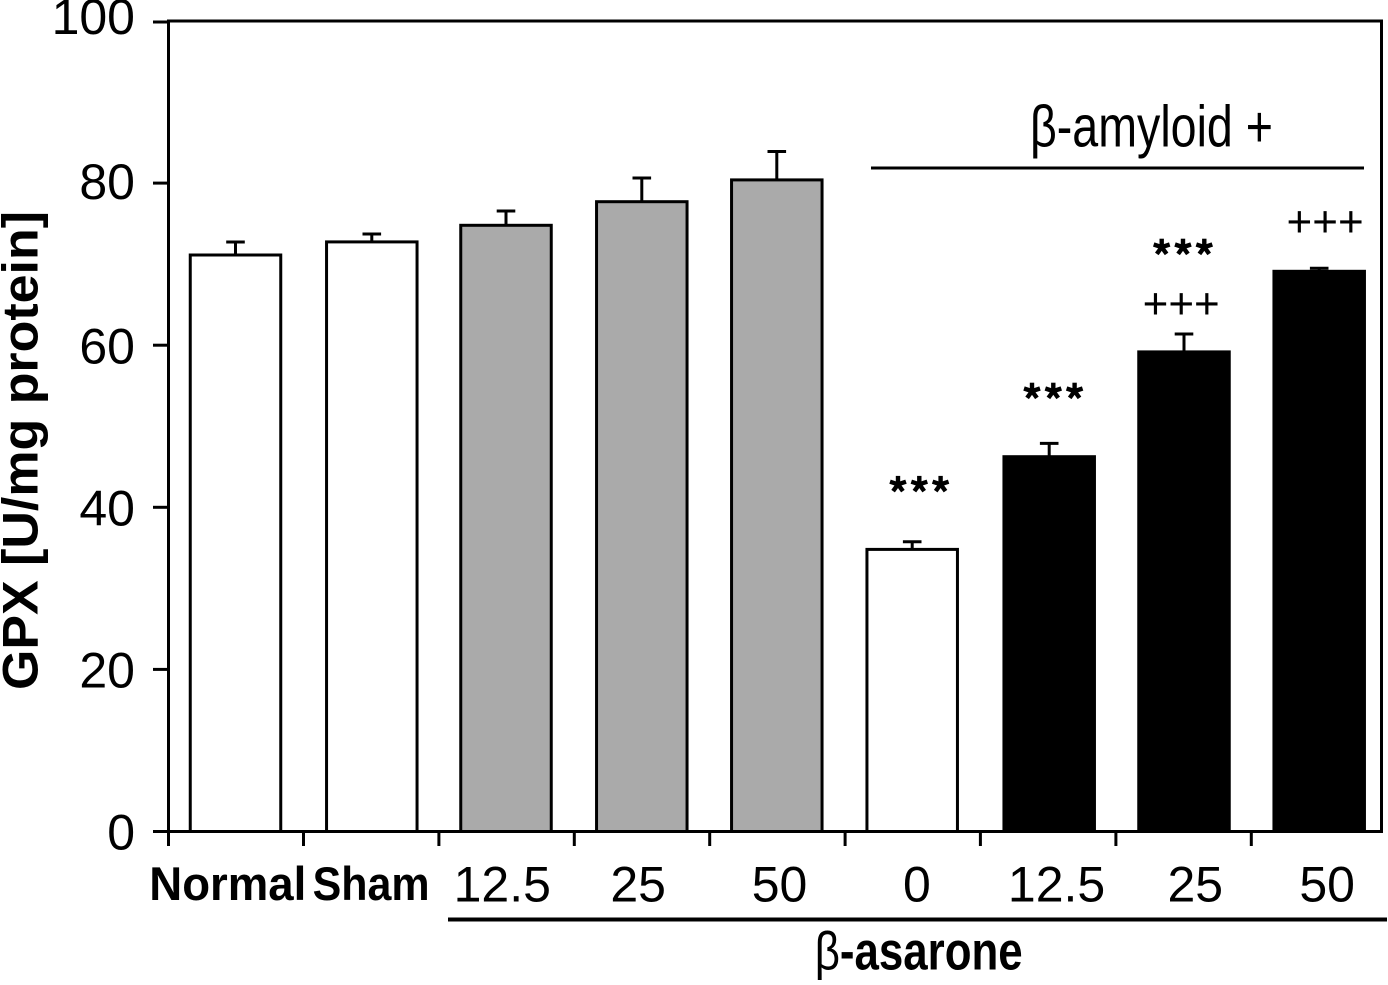 This screenshot has width=1388, height=985. Describe the element at coordinates (1151, 127) in the screenshot. I see `svg-text: β-amyloid +` at that location.